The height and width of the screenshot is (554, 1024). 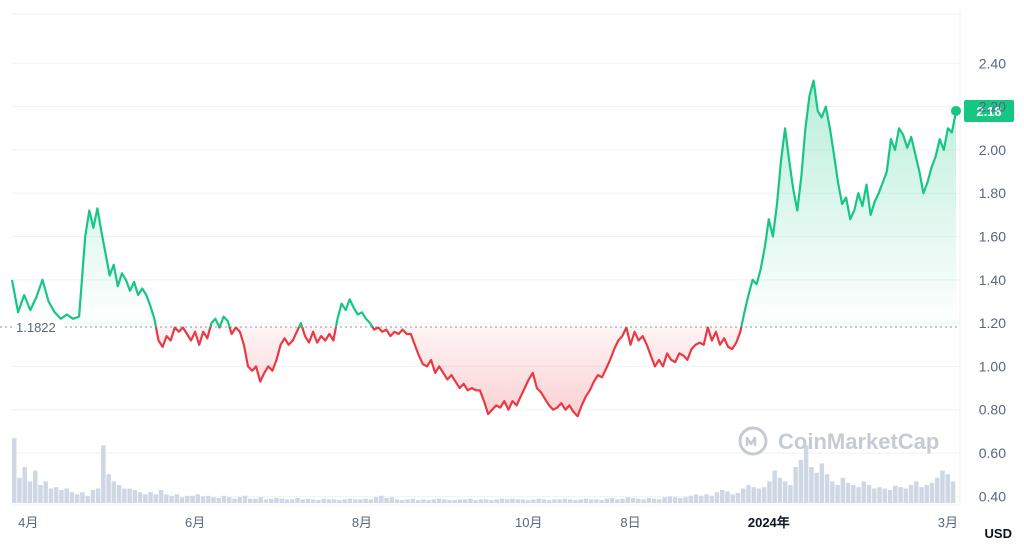 I want to click on price-line-down, so click(x=448, y=372).